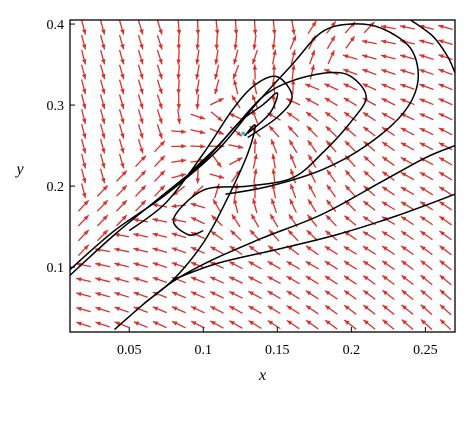 The height and width of the screenshot is (440, 474). I want to click on y-tick-label: 0.2, so click(56, 187).